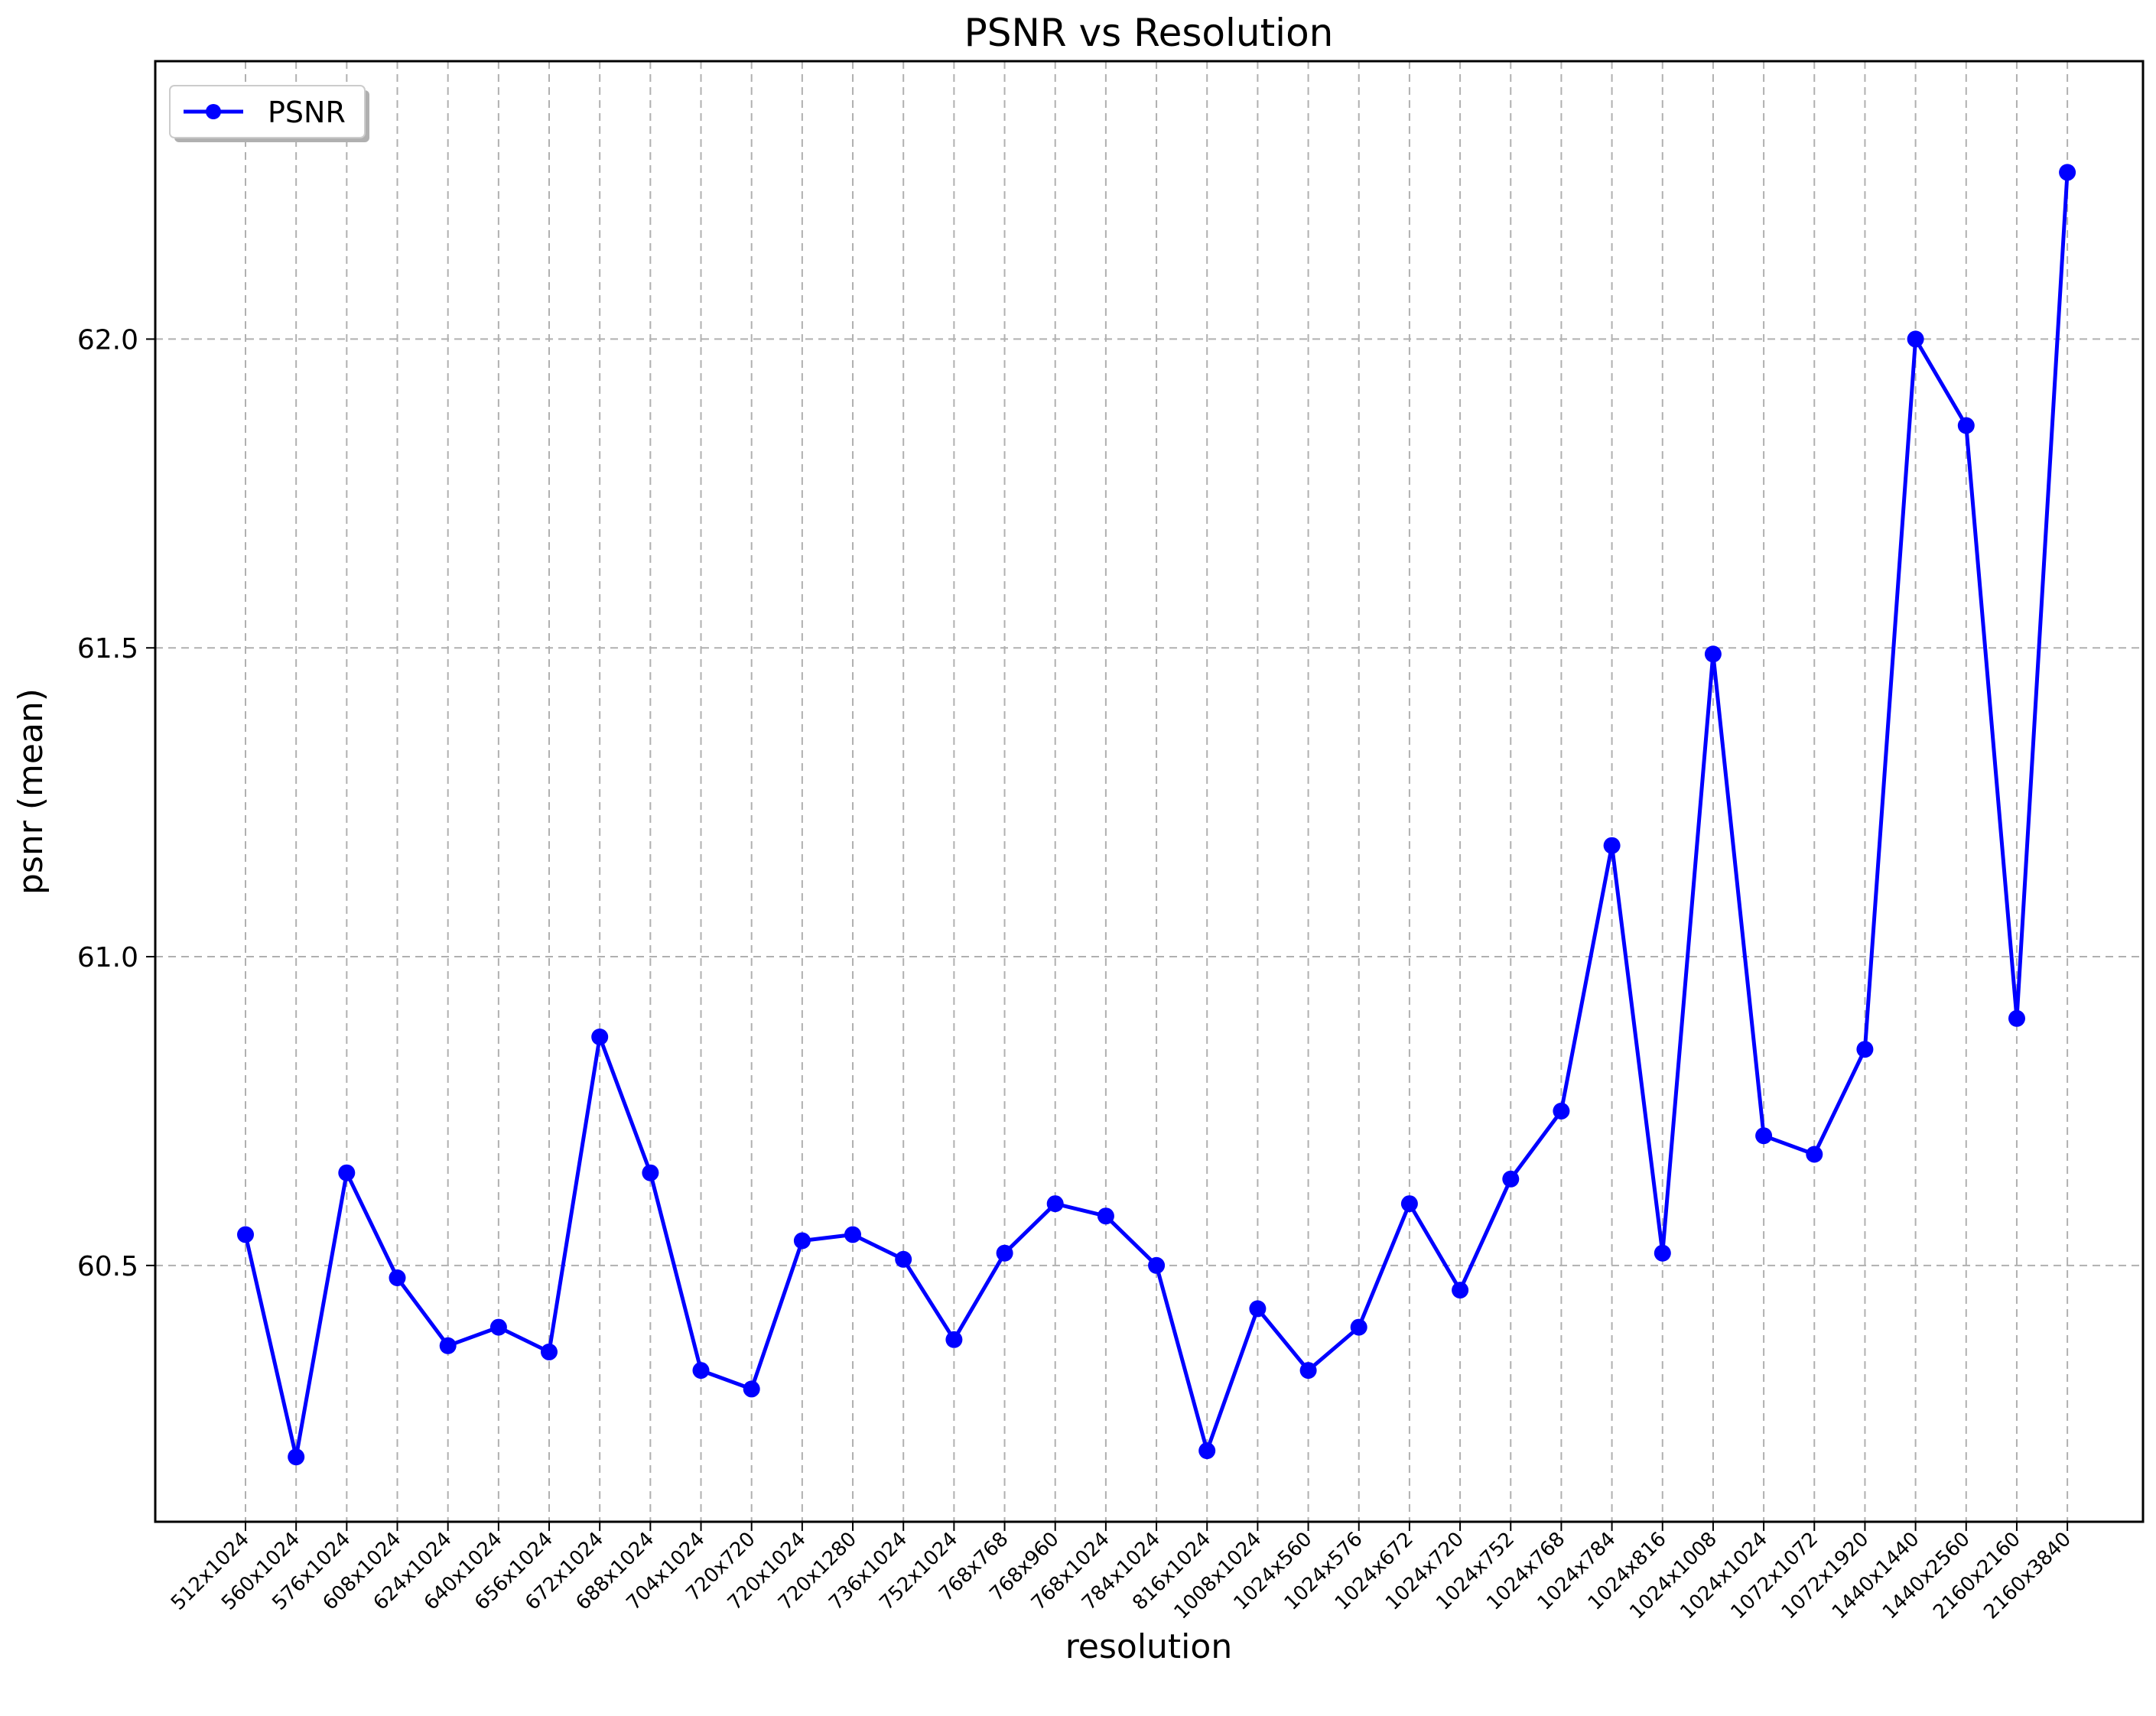  Describe the element at coordinates (307, 112) in the screenshot. I see `legend-label-psnr: PSNR` at that location.